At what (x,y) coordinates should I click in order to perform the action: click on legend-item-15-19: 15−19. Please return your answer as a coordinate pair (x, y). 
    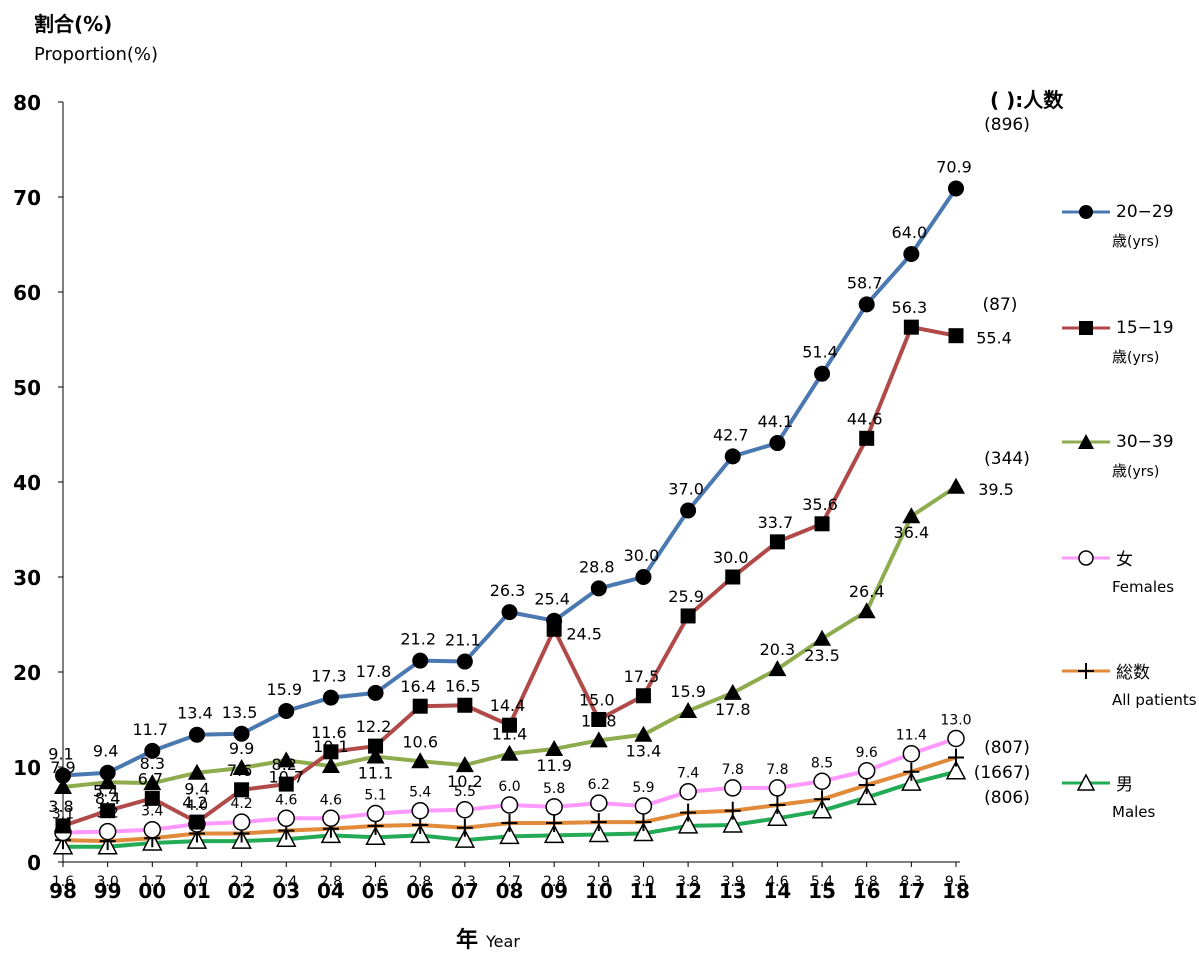
    Looking at the image, I should click on (1117, 328).